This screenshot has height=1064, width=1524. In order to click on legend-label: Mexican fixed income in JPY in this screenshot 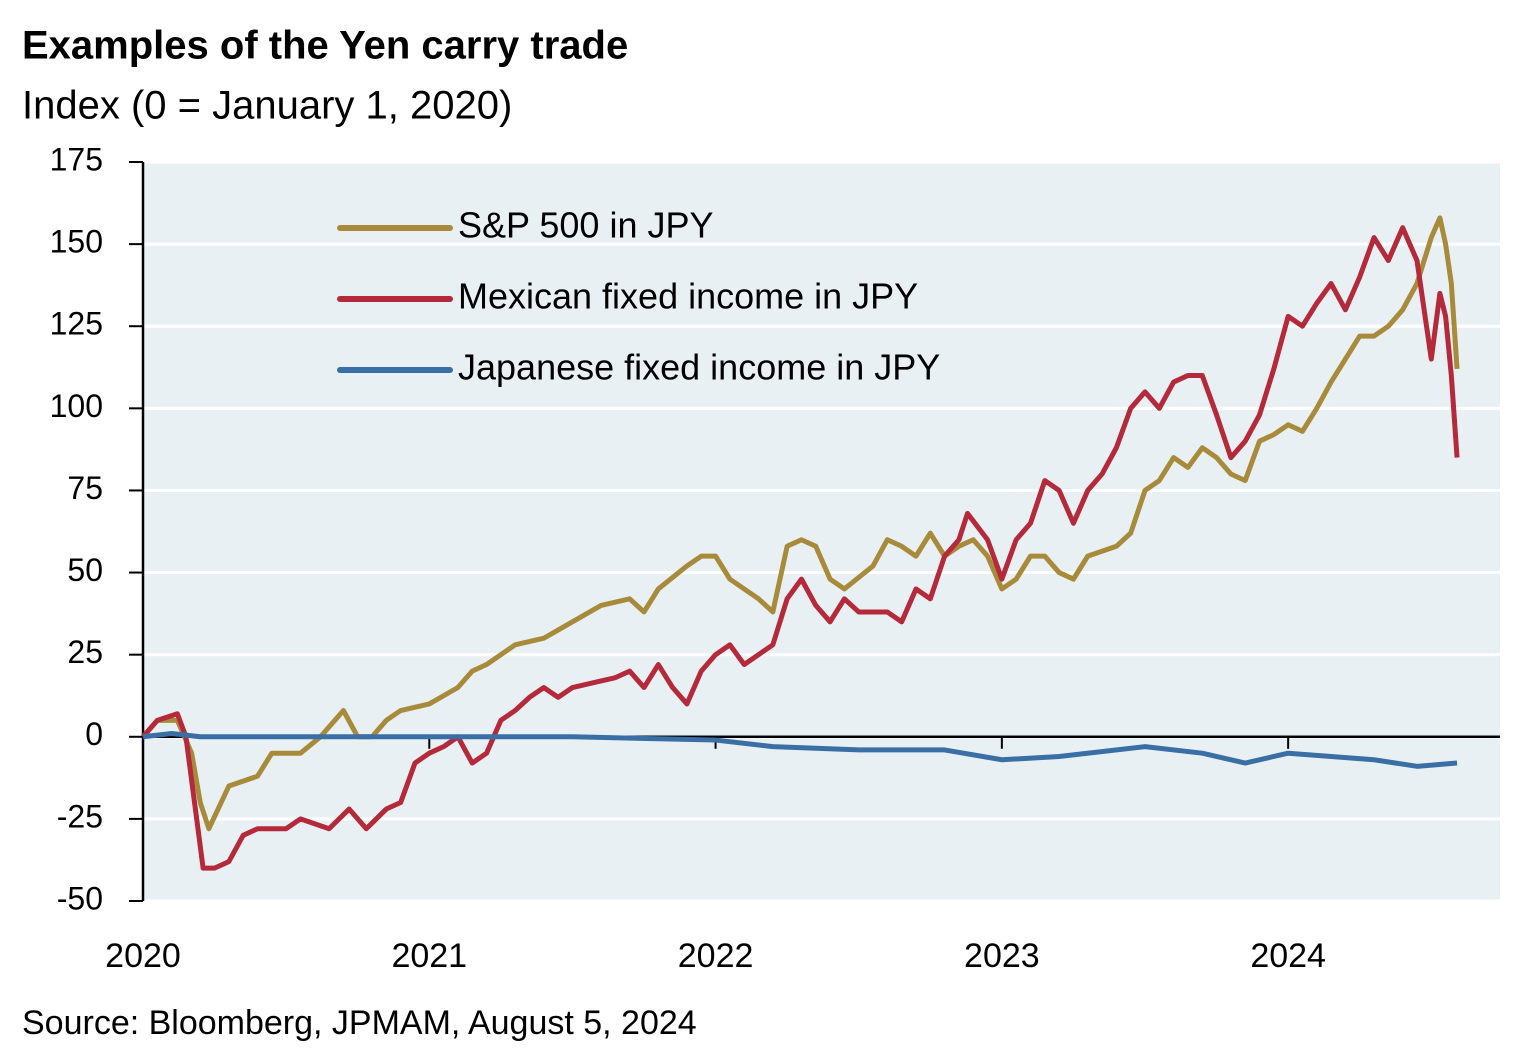, I will do `click(688, 296)`.